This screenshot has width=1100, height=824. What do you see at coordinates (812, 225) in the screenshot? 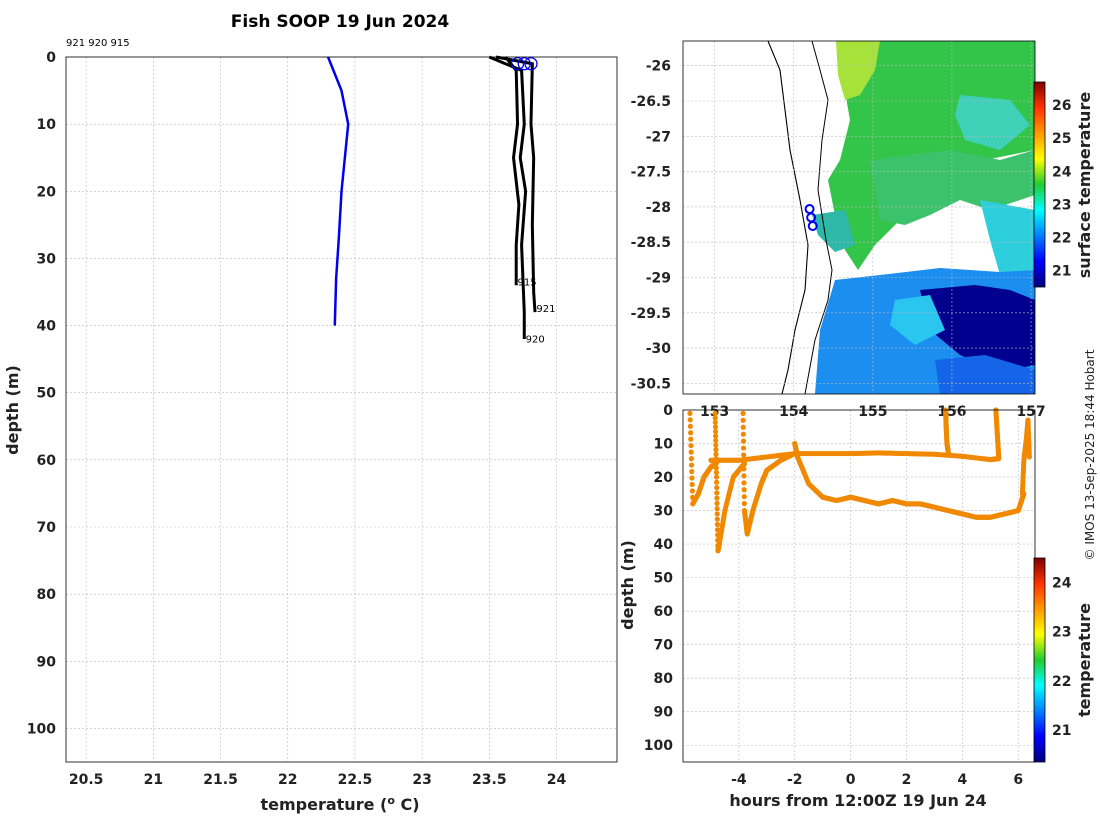
I see `station-marker` at bounding box center [812, 225].